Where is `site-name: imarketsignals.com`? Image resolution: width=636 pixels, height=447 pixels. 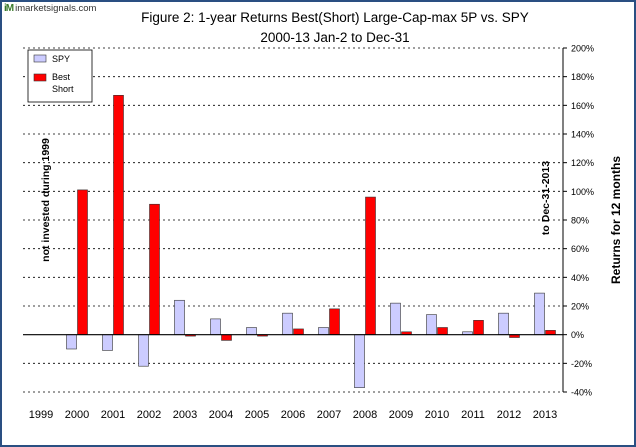 site-name: imarketsignals.com is located at coordinates (56, 8).